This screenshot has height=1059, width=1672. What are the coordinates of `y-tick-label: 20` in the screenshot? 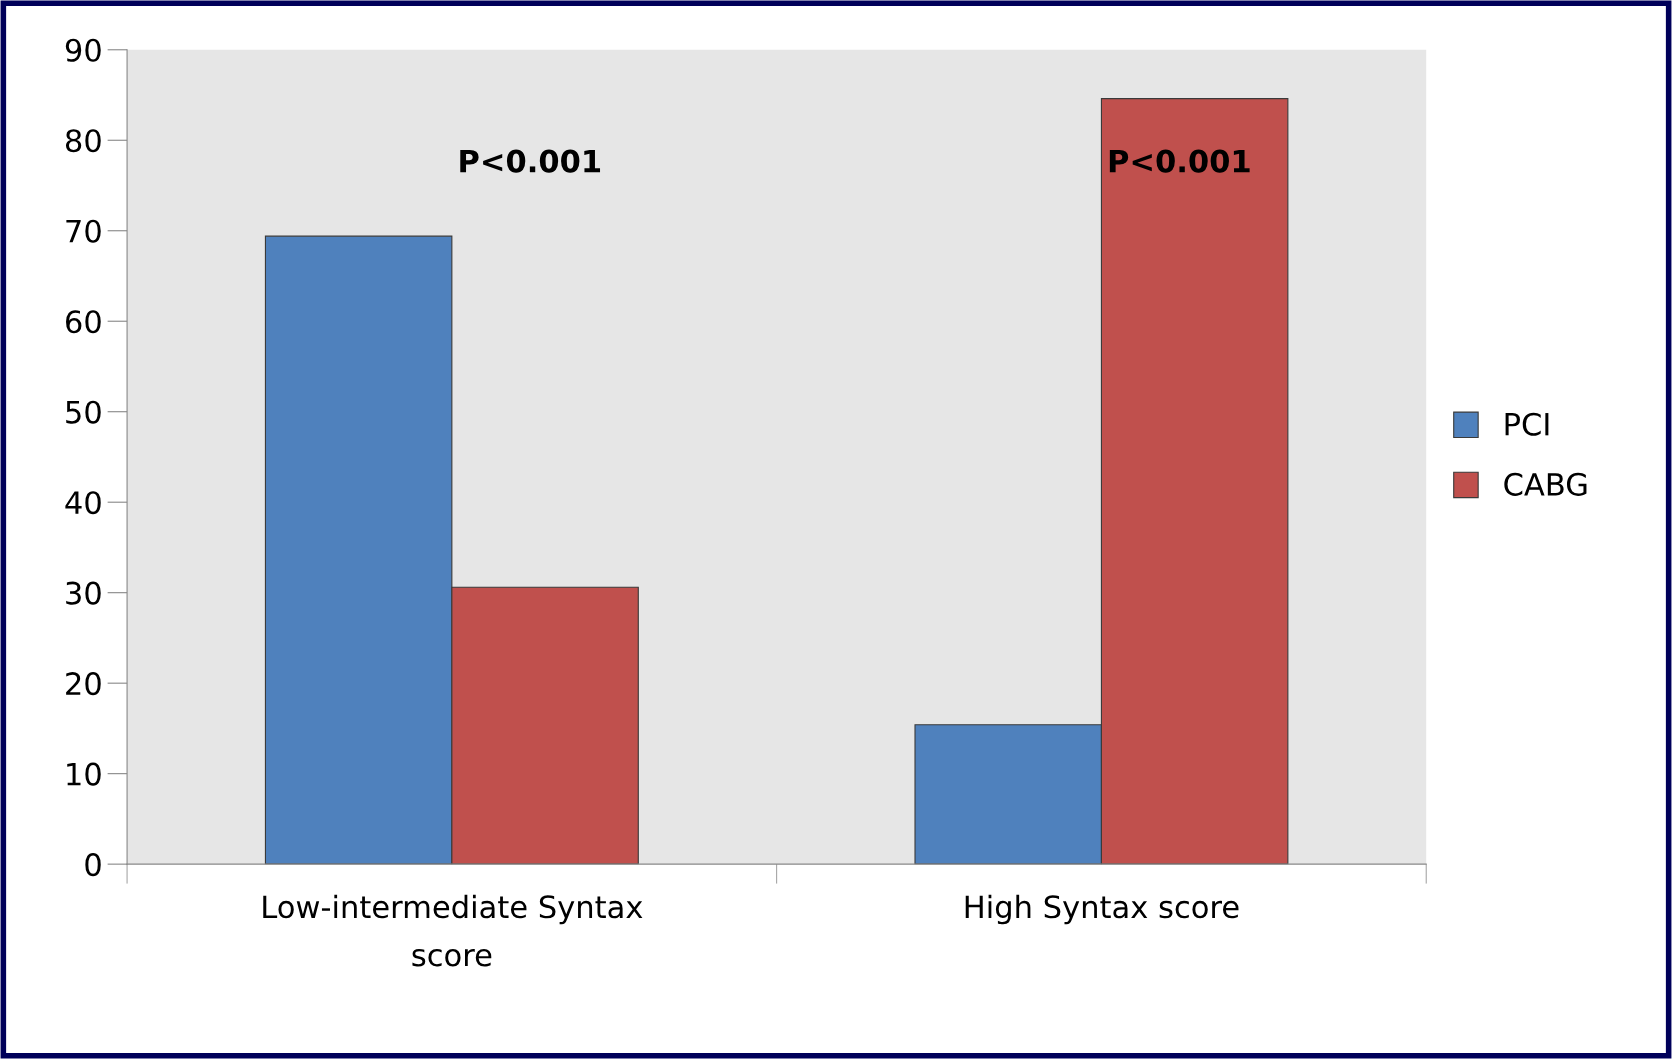 It's located at (83, 684).